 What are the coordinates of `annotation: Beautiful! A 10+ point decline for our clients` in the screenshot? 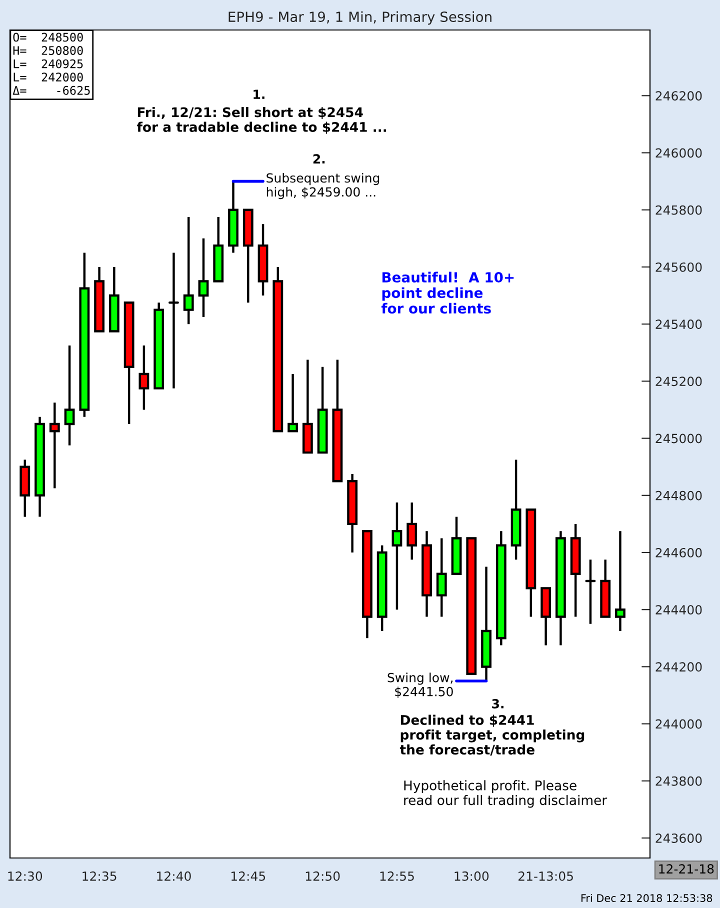 It's located at (447, 293).